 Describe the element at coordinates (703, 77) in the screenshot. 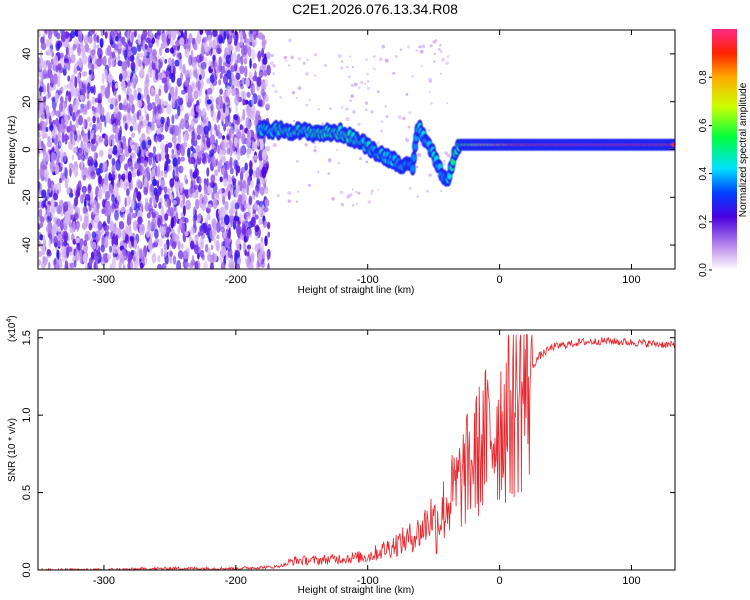

I see `colorbar-tick-label: 0.8` at that location.